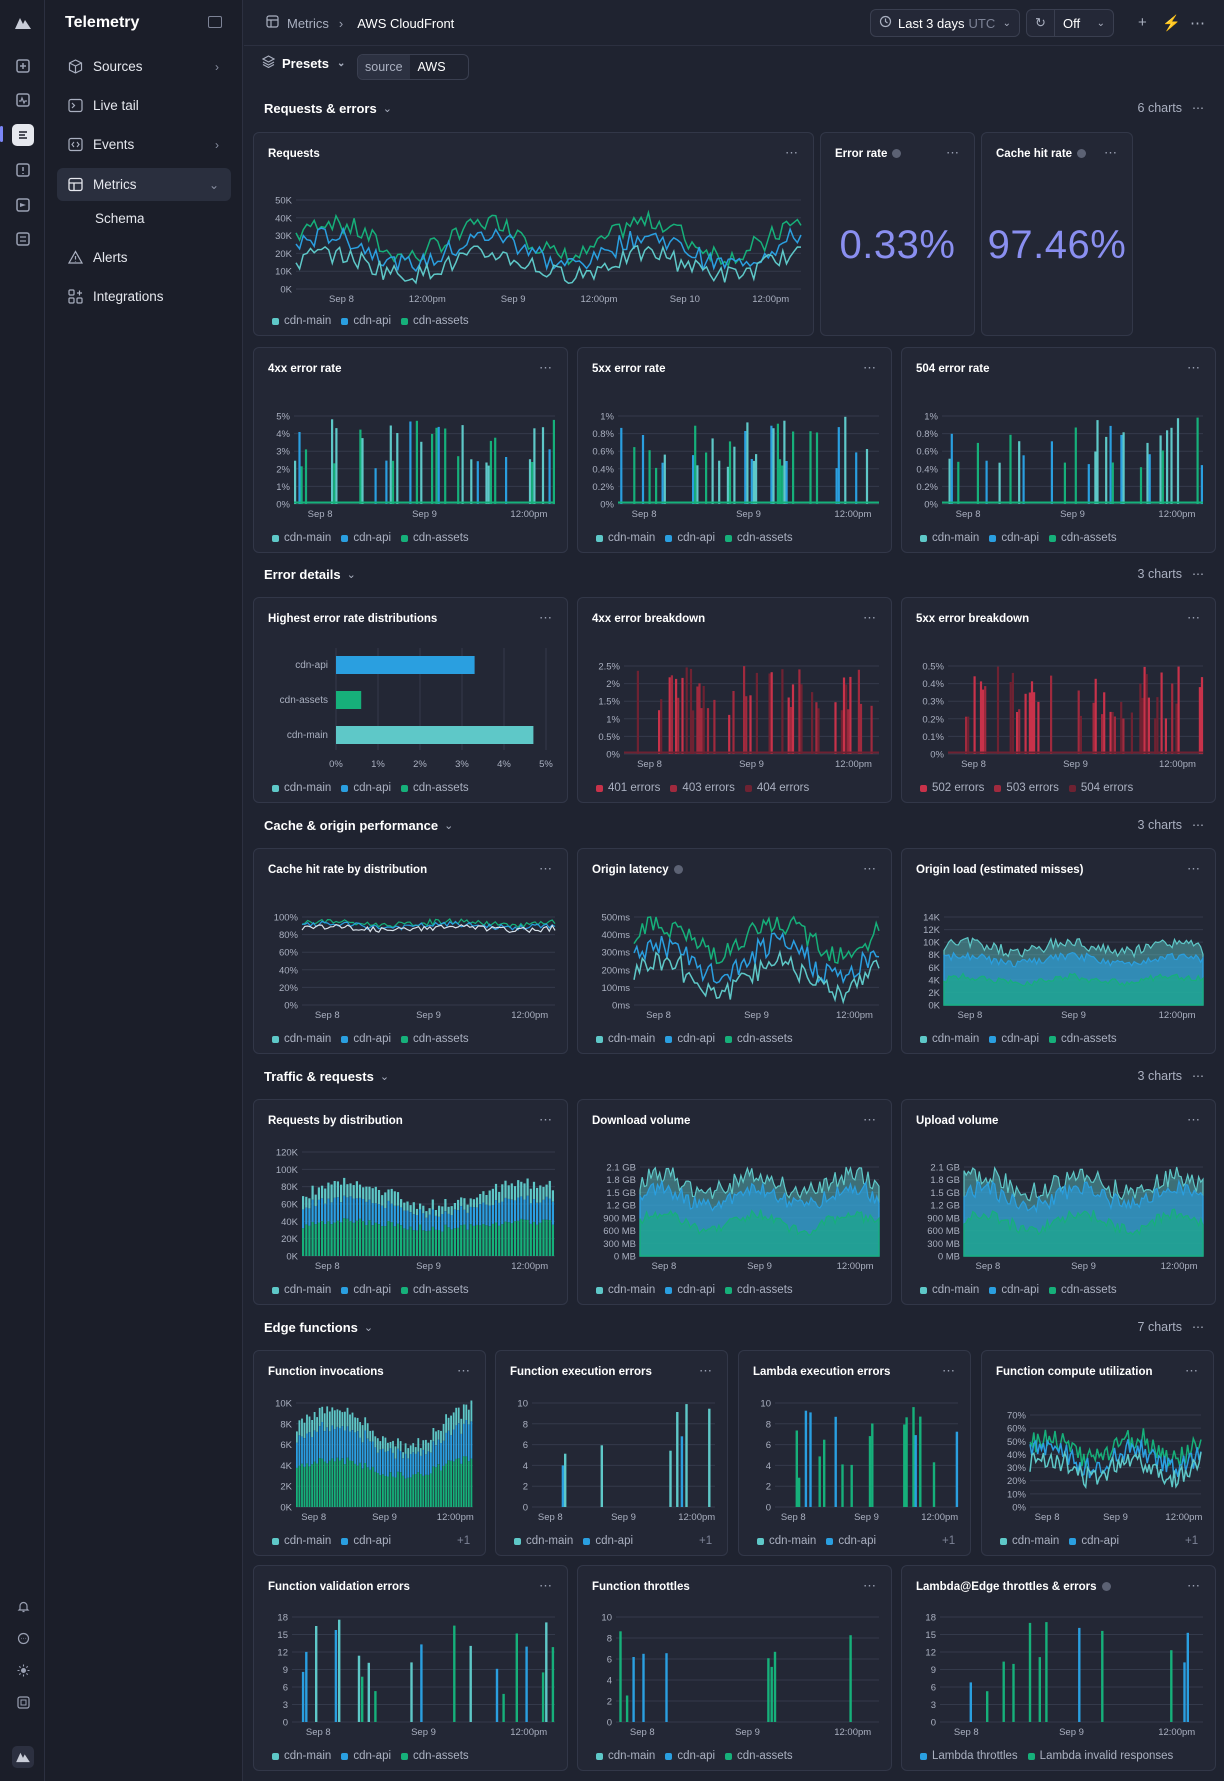  Describe the element at coordinates (1026, 788) in the screenshot. I see `legend-item: 503 errors` at that location.